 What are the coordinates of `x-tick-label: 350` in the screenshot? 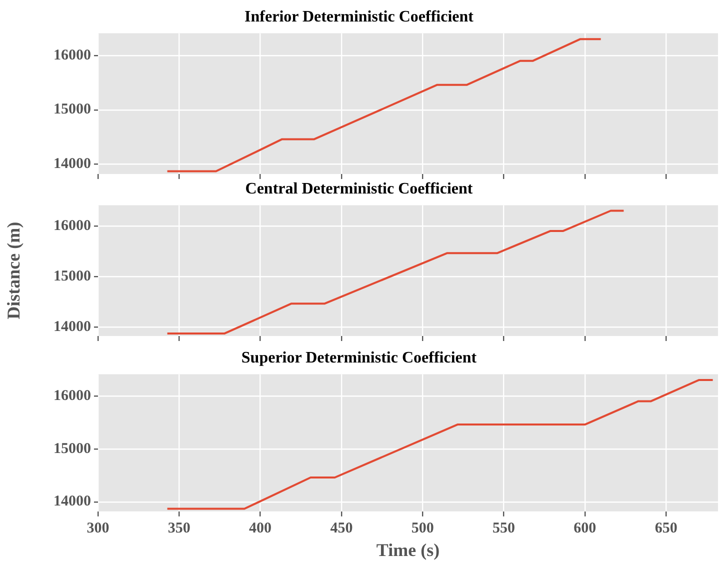 It's located at (179, 528).